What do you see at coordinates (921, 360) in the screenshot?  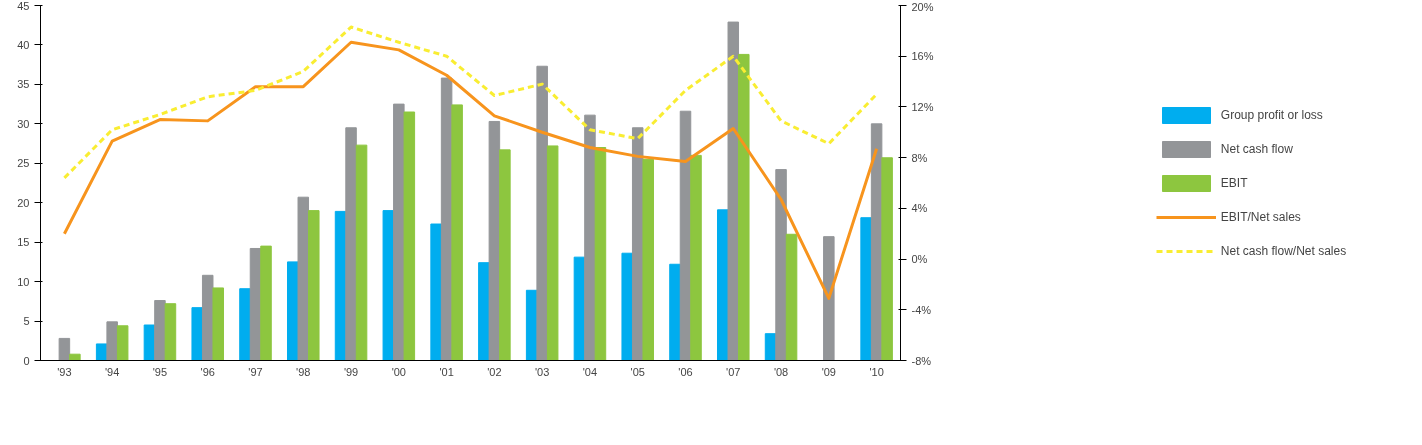 I see `y2-tick-label: -8%` at bounding box center [921, 360].